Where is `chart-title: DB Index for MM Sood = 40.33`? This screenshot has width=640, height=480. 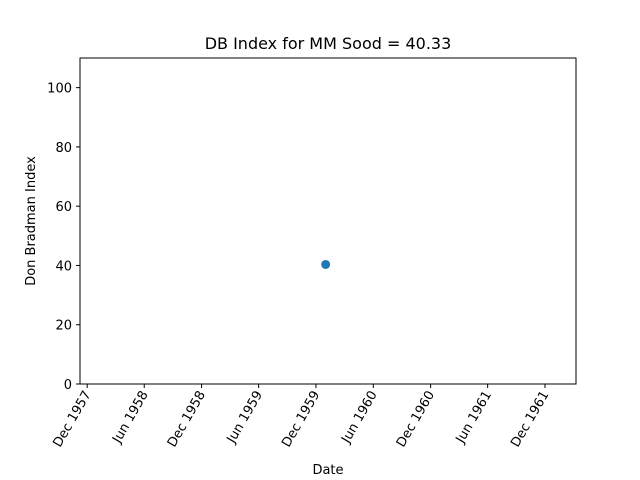 chart-title: DB Index for MM Sood = 40.33 is located at coordinates (328, 43).